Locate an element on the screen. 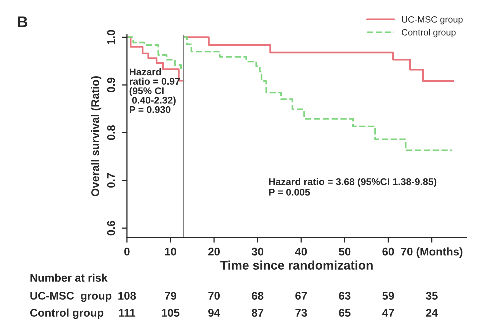 The width and height of the screenshot is (493, 325). x-tick-label: 20 is located at coordinates (214, 252).